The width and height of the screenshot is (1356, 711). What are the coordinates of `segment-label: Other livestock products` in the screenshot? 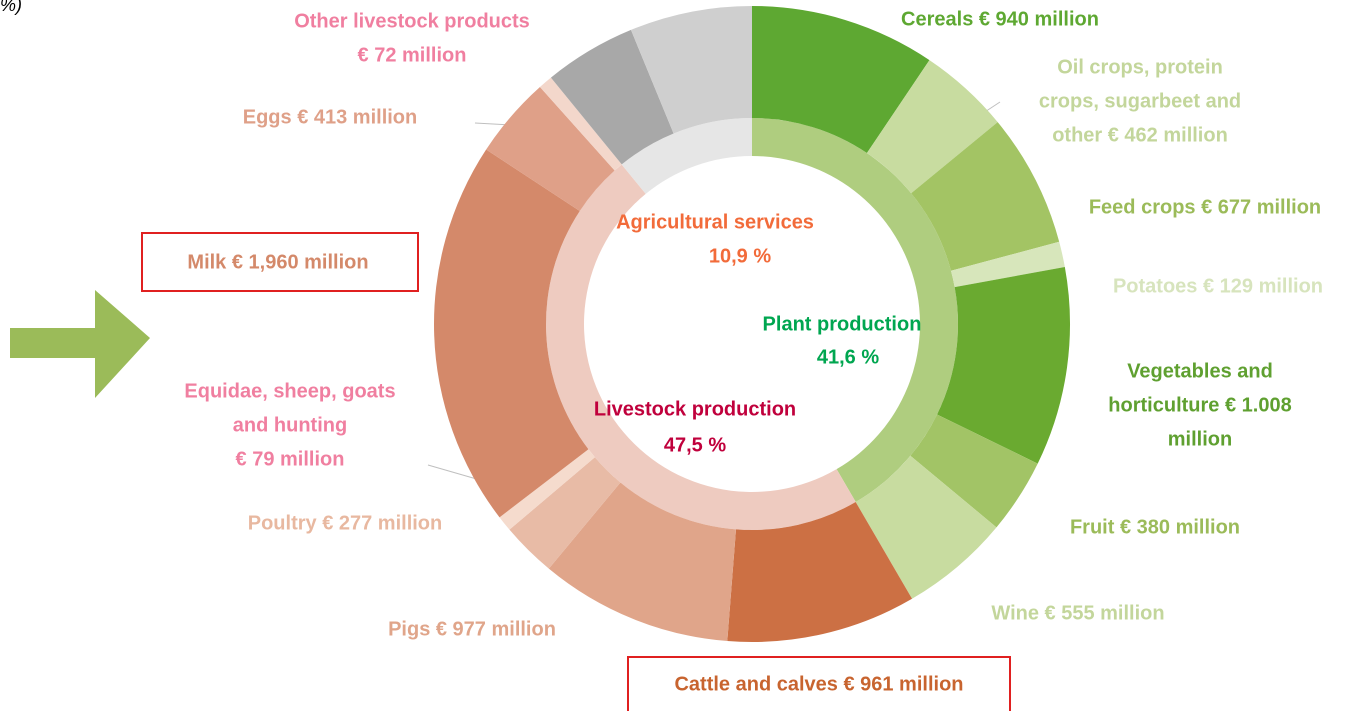 It's located at (412, 21).